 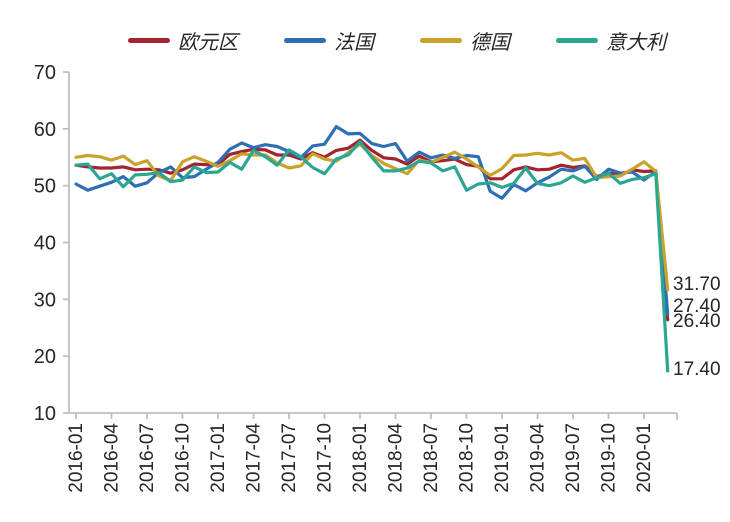 I want to click on y-tick-label: 10, so click(x=45, y=414).